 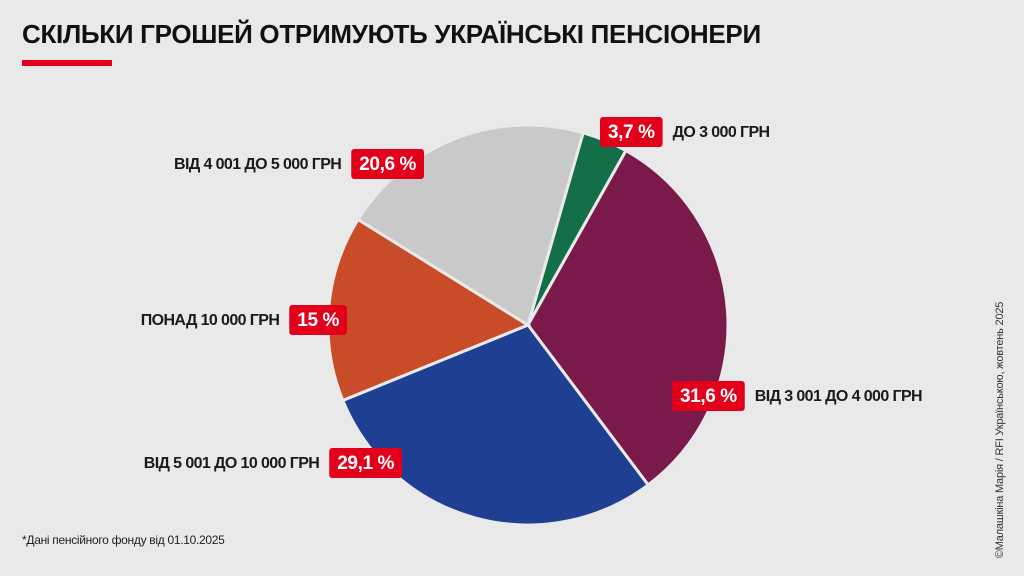 What do you see at coordinates (232, 463) in the screenshot?
I see `category-label: ВІД 5 001 ДО 10 000 ГРН` at bounding box center [232, 463].